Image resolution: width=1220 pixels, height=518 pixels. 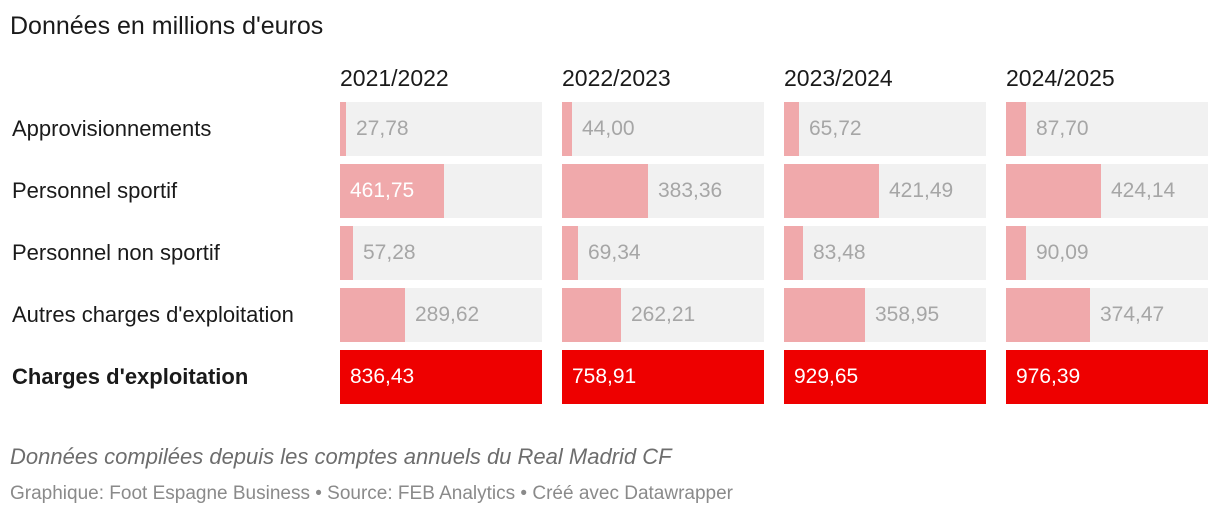 What do you see at coordinates (1132, 314) in the screenshot?
I see `value-label: 374,47` at bounding box center [1132, 314].